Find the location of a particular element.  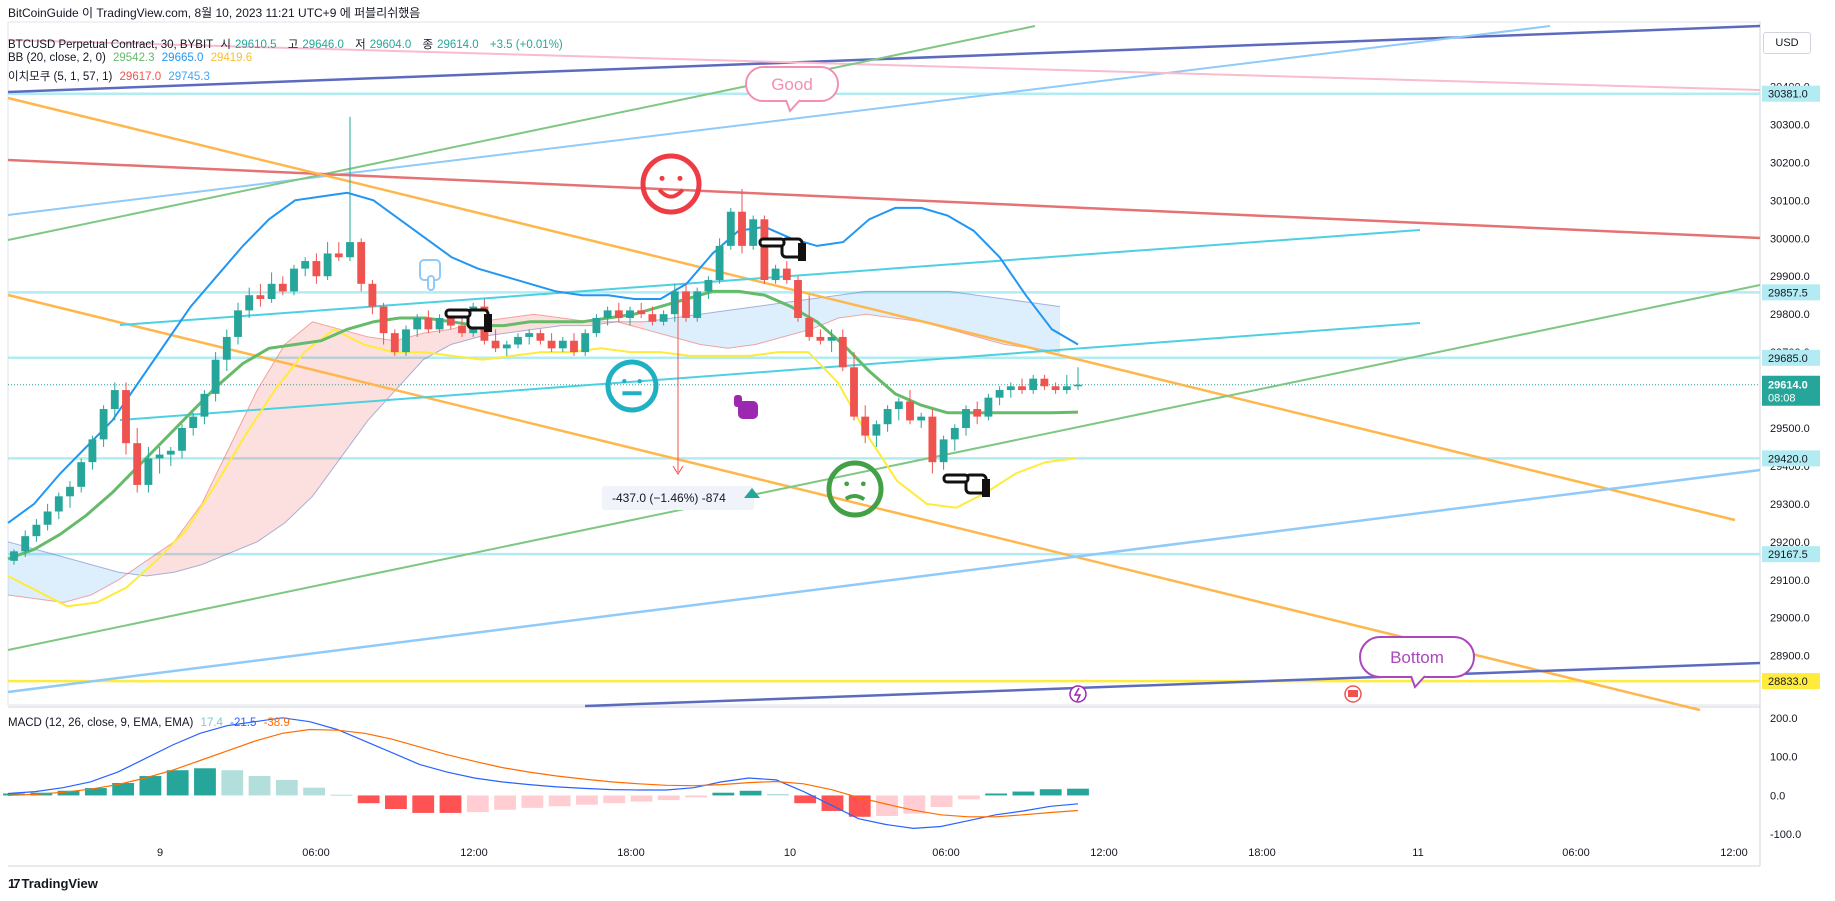

y-tick-label: 29000.0 is located at coordinates (1790, 619).